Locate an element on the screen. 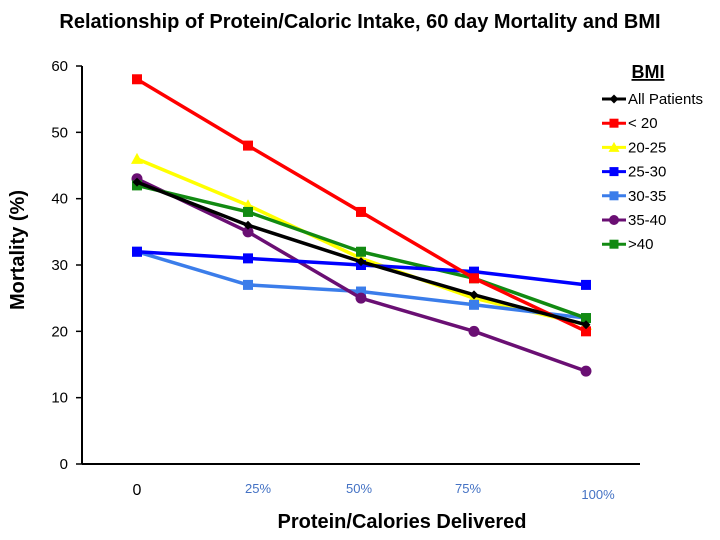  legend-label: 35-40 is located at coordinates (647, 220).